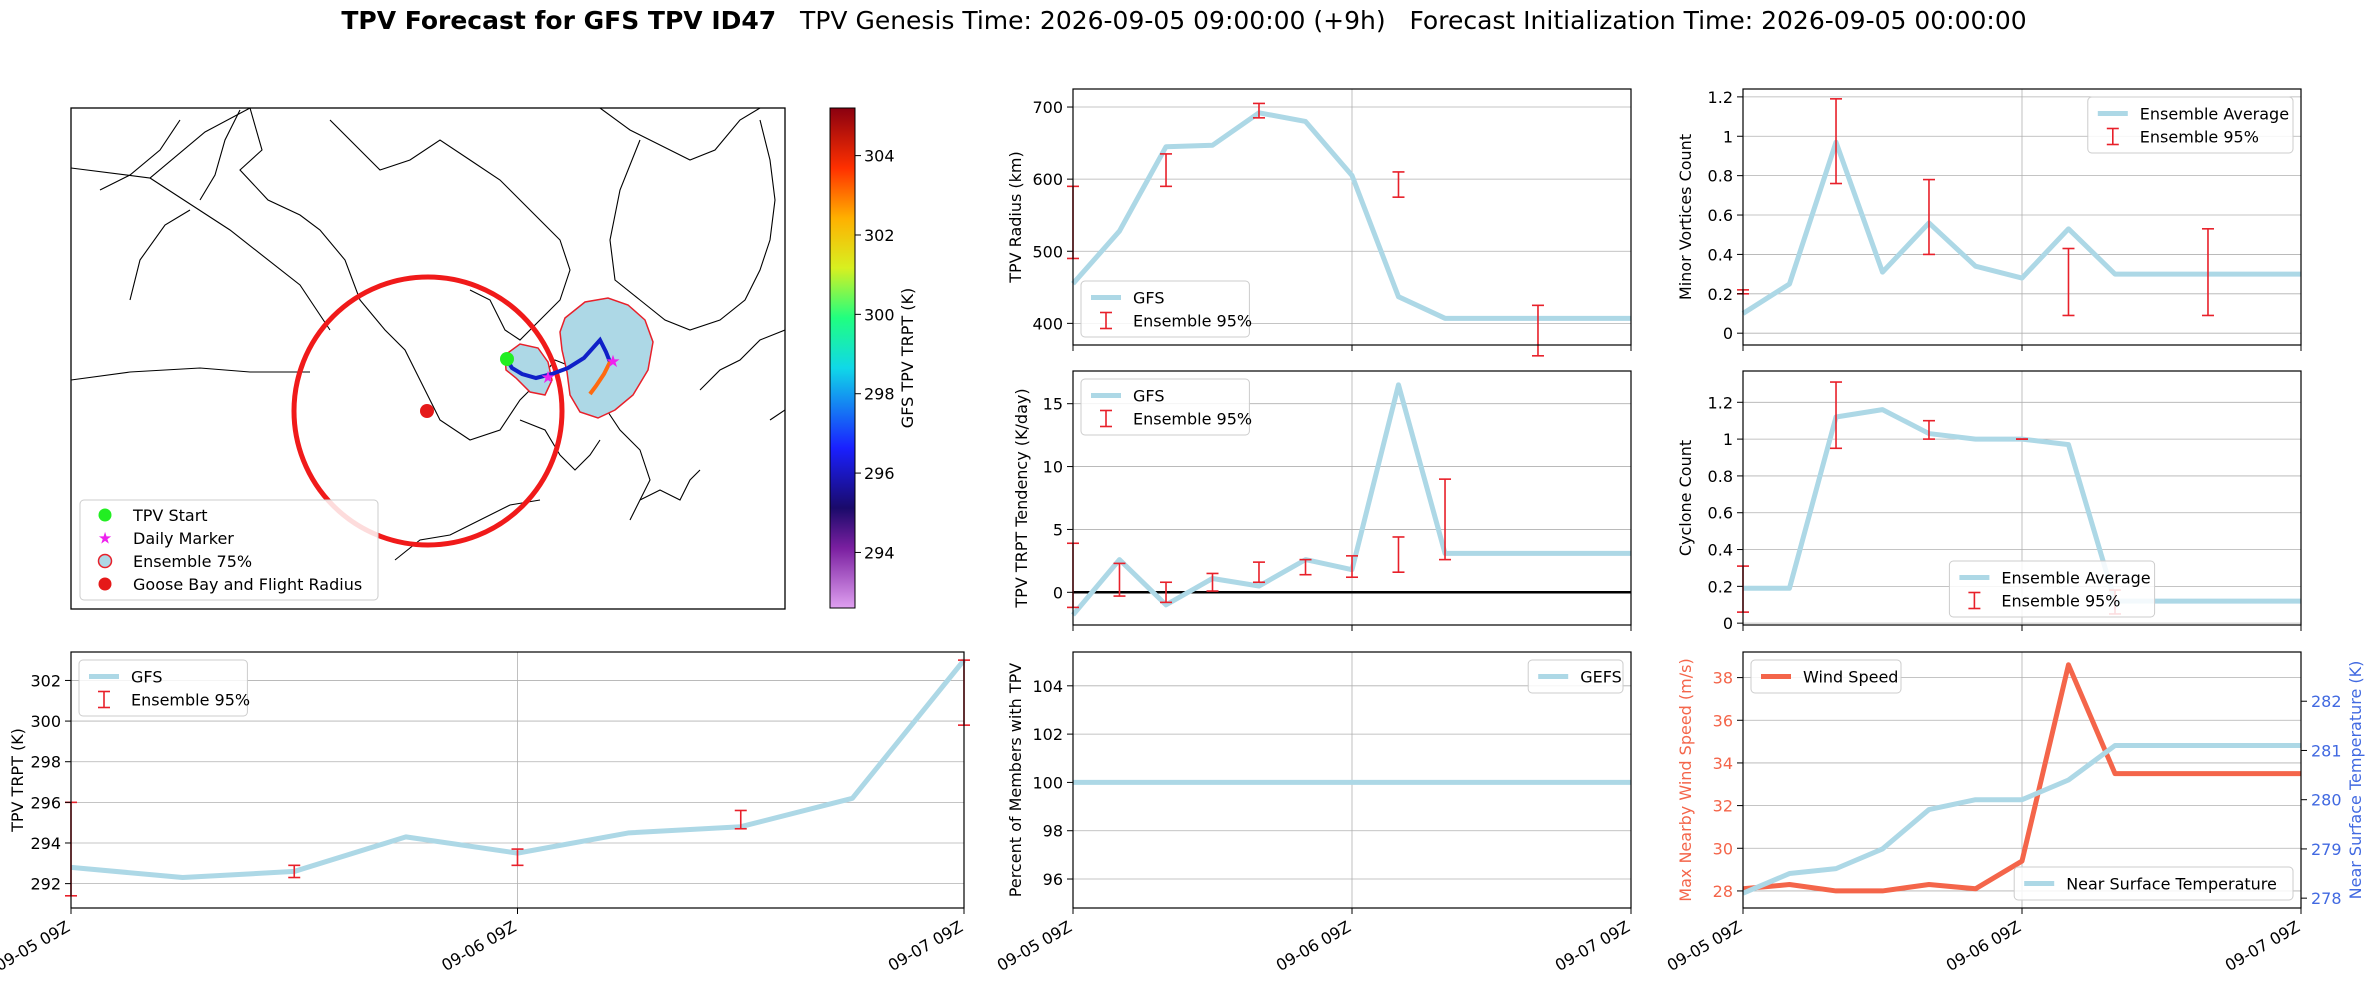 The width and height of the screenshot is (2368, 982). What do you see at coordinates (612, 362) in the screenshot?
I see `daily-marker-2: ★` at bounding box center [612, 362].